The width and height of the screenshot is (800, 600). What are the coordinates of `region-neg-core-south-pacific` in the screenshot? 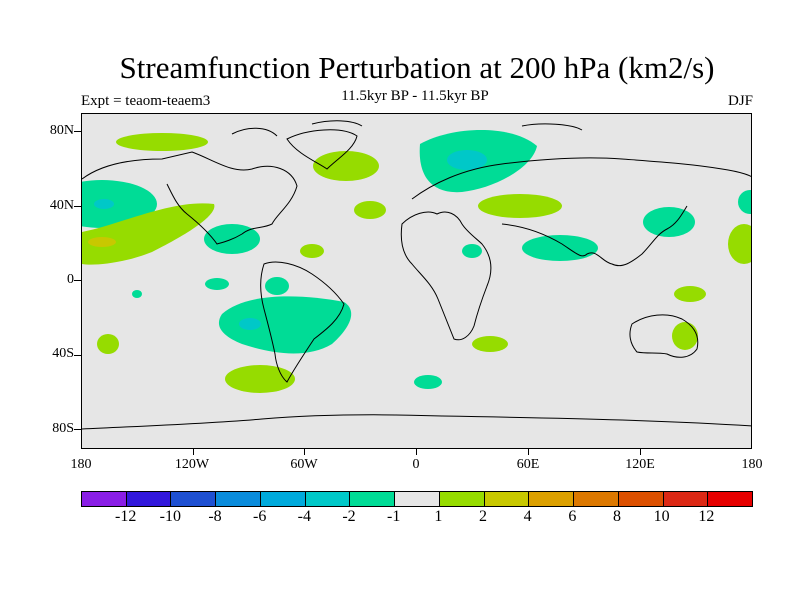 It's located at (250, 324).